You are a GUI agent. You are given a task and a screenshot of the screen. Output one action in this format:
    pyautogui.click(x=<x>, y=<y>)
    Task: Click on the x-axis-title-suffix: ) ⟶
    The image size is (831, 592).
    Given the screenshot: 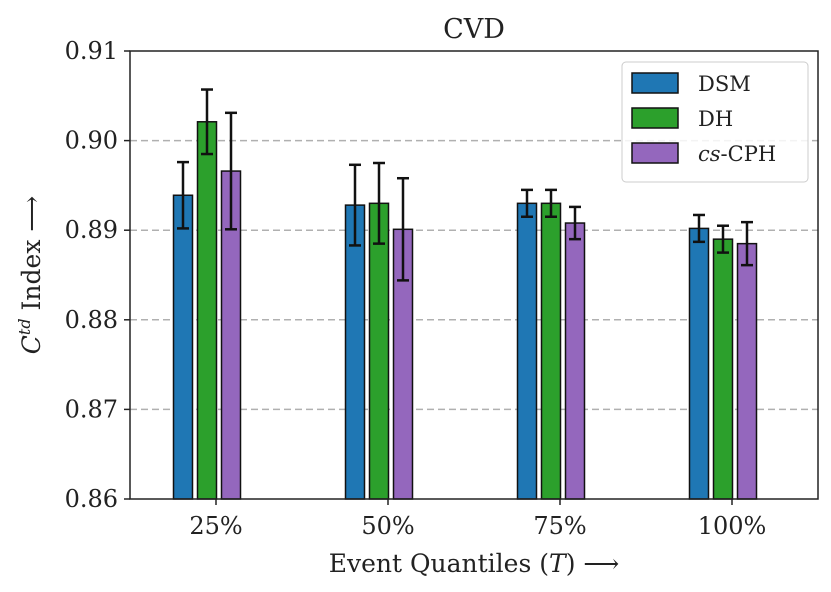 What is the action you would take?
    pyautogui.click(x=593, y=563)
    